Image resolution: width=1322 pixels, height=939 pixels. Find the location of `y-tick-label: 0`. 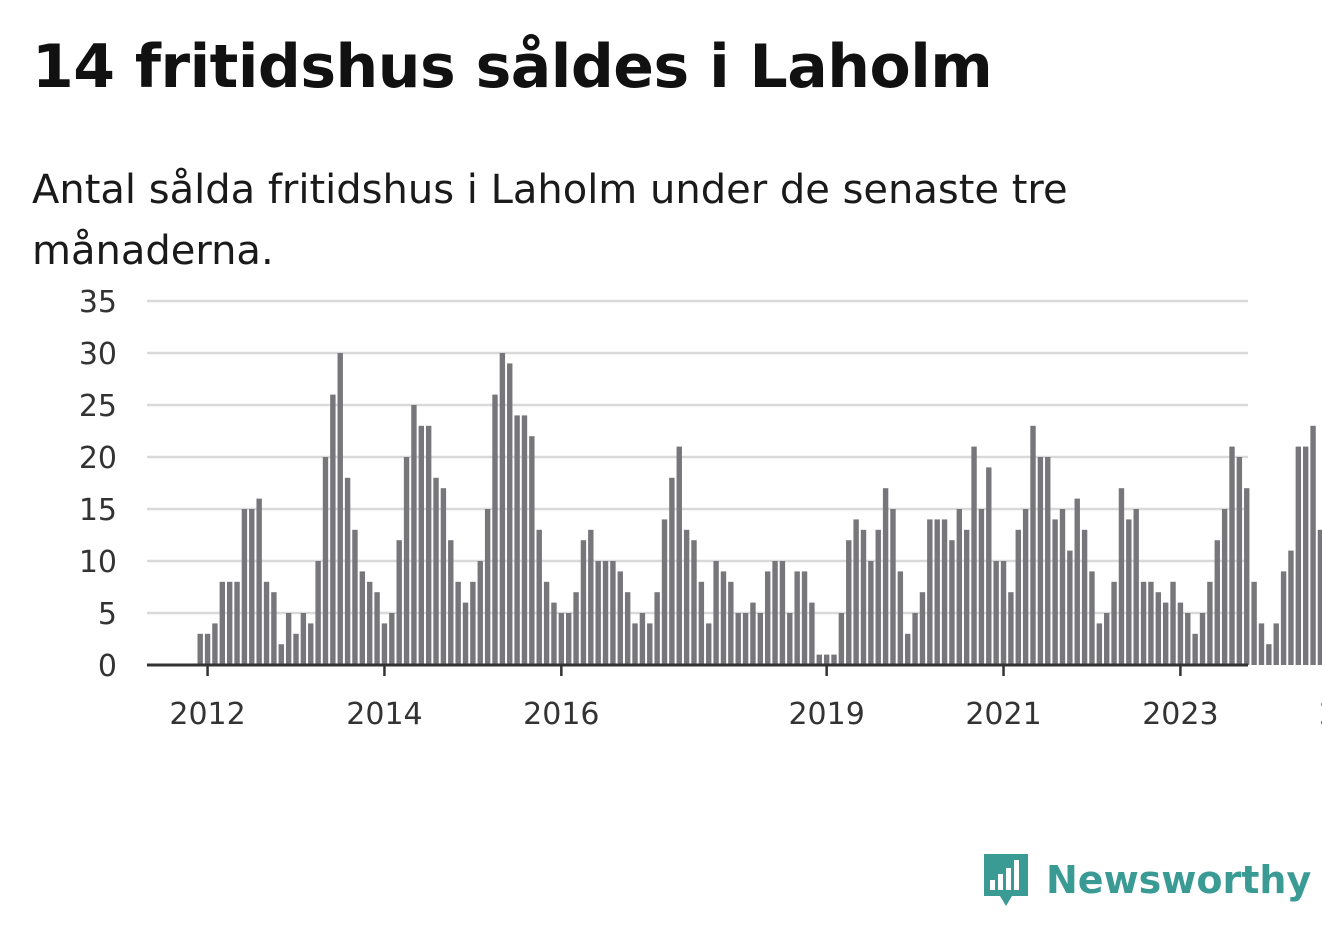

y-tick-label: 0 is located at coordinates (107, 666).